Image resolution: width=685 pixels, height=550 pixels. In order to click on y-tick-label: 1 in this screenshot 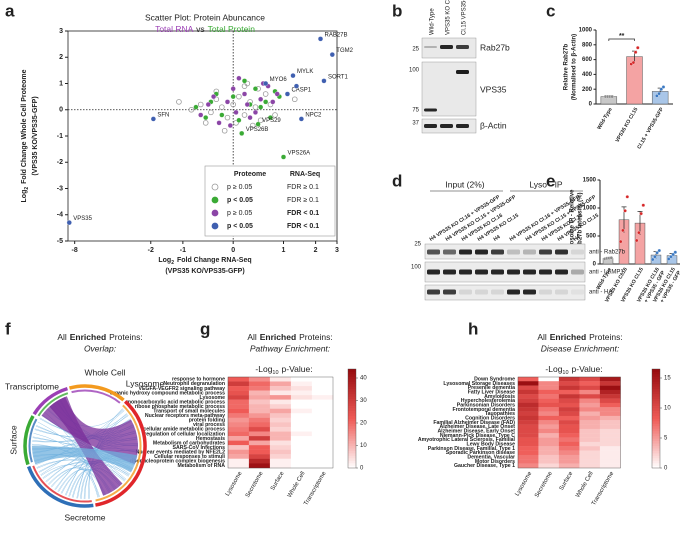, I will do `click(61, 83)`.